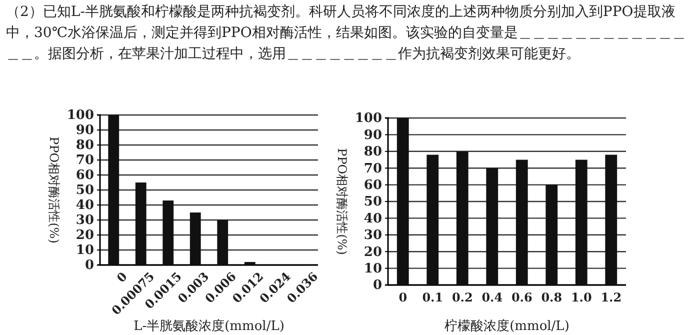 This screenshot has height=335, width=700. What do you see at coordinates (89, 266) in the screenshot?
I see `y-tick-label: 0` at bounding box center [89, 266].